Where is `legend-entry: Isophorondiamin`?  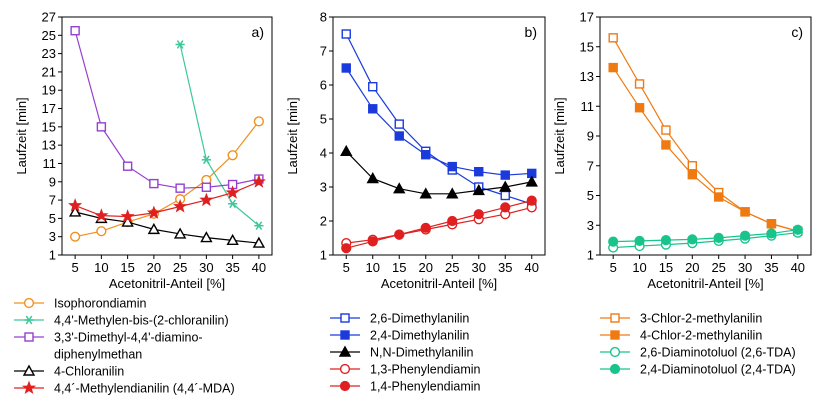 legend-entry: Isophorondiamin is located at coordinates (80, 304).